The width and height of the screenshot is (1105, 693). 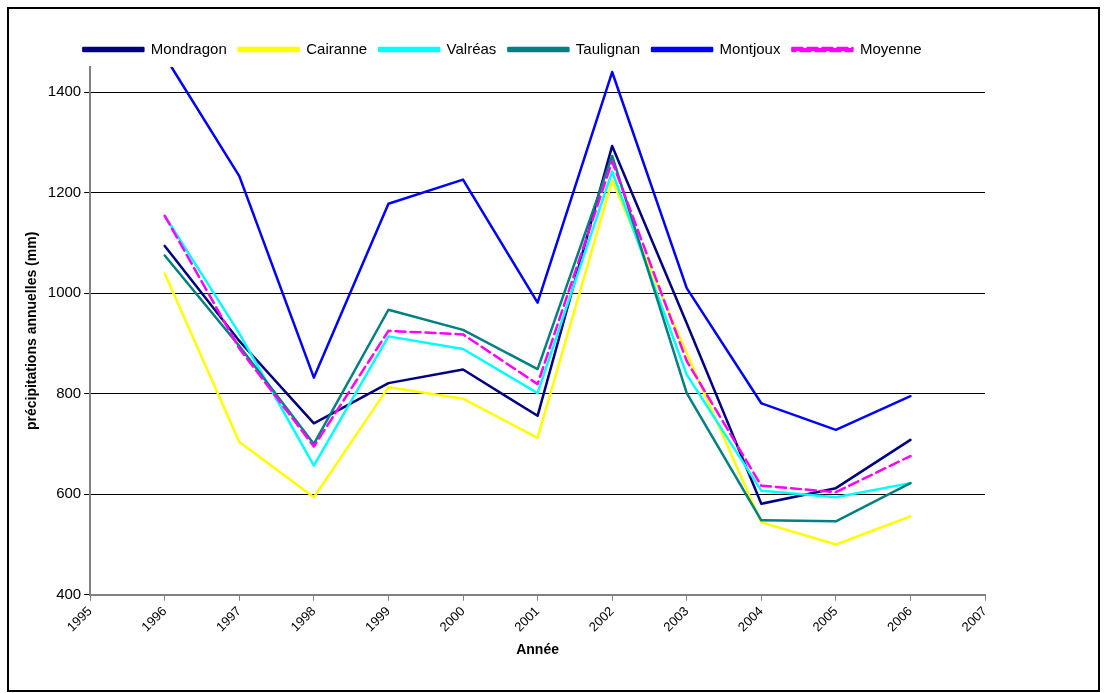 I want to click on legend-label: Montjoux, so click(x=750, y=48).